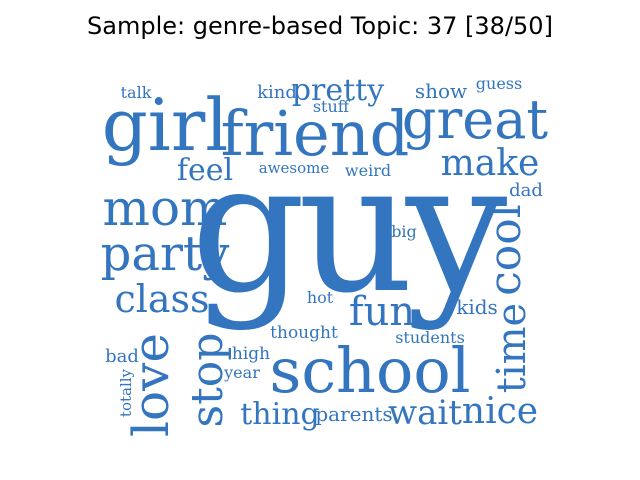 The width and height of the screenshot is (640, 480). Describe the element at coordinates (425, 413) in the screenshot. I see `cloud-word-wait: wait` at that location.